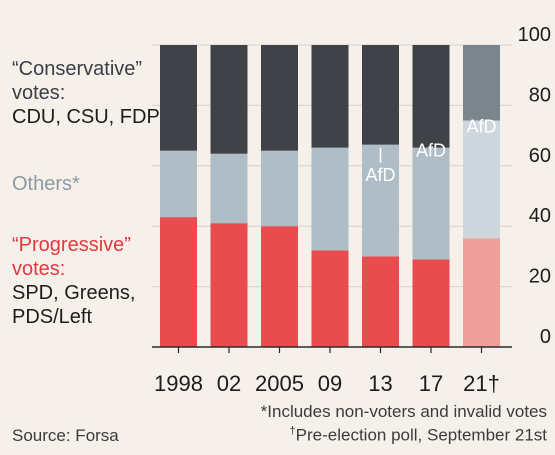  What do you see at coordinates (540, 156) in the screenshot?
I see `y-tick-label: 60` at bounding box center [540, 156].